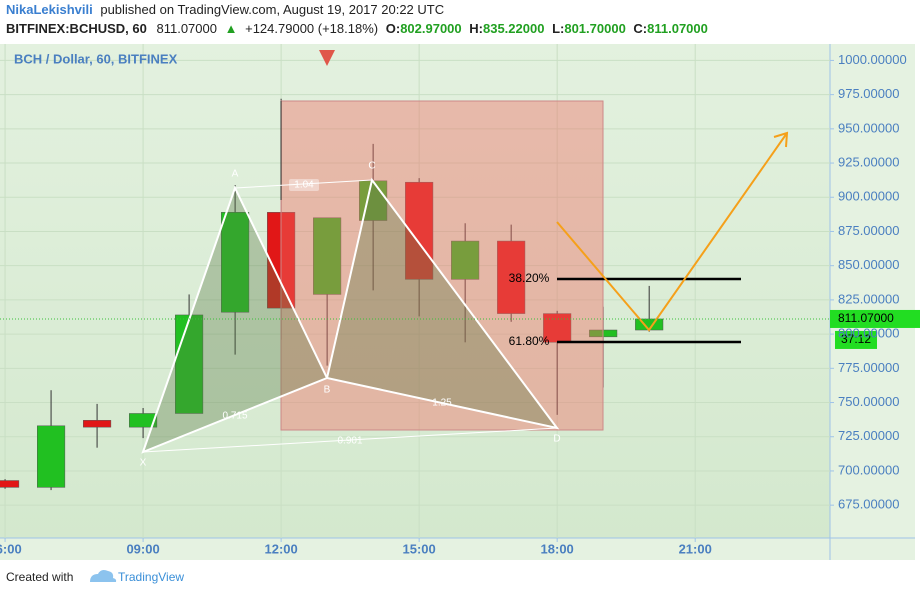 The height and width of the screenshot is (596, 923). I want to click on y-tick-label: 975.00000, so click(868, 93).